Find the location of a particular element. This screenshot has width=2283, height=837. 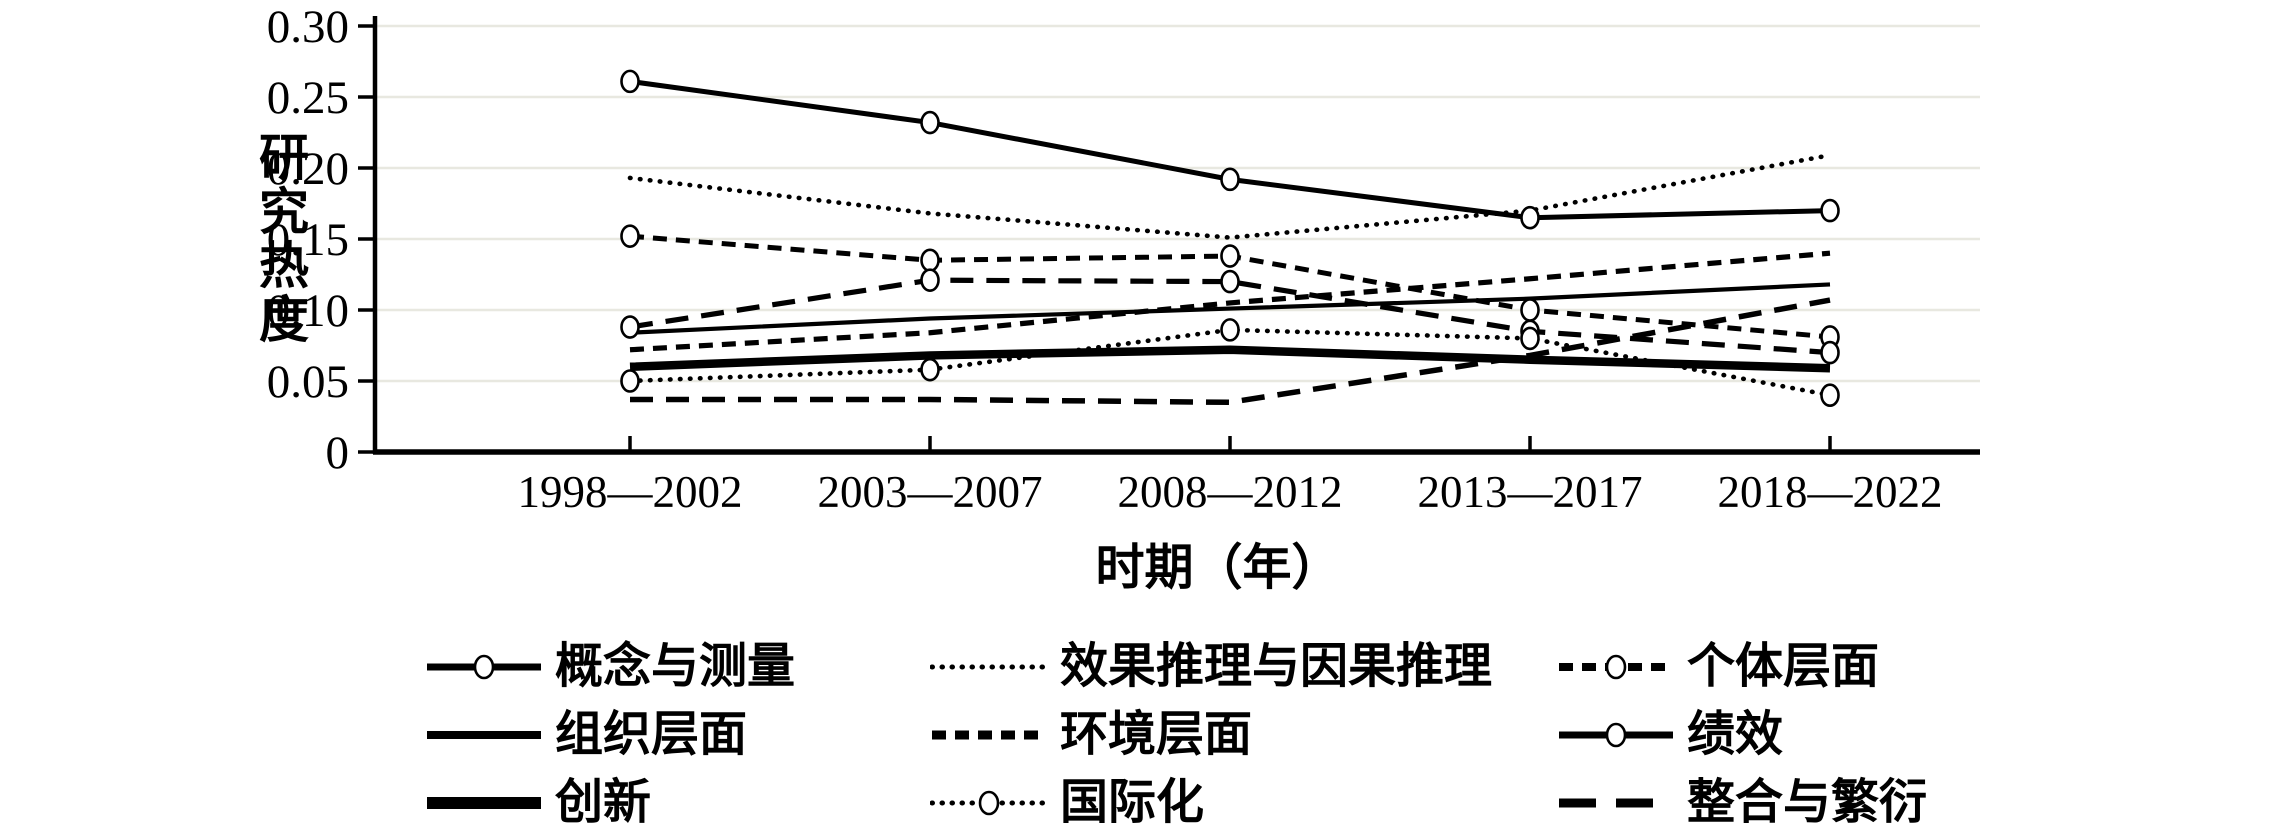

legend-item: 创新 is located at coordinates (677, 803).